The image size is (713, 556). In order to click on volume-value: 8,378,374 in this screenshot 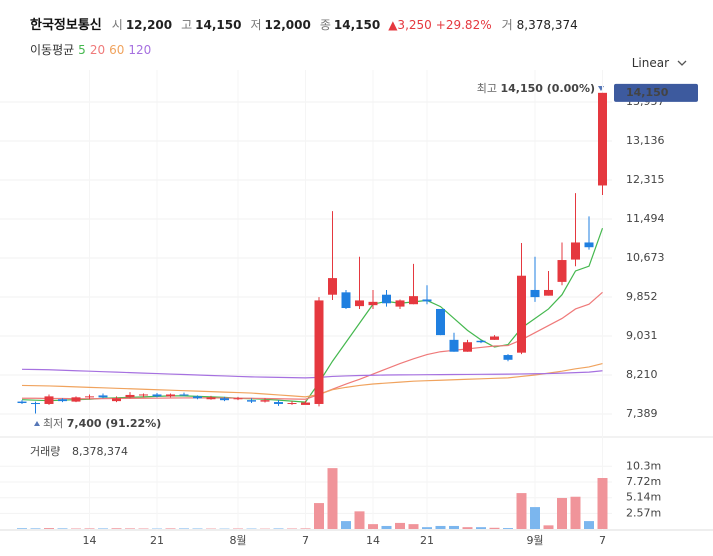, I will do `click(547, 25)`.